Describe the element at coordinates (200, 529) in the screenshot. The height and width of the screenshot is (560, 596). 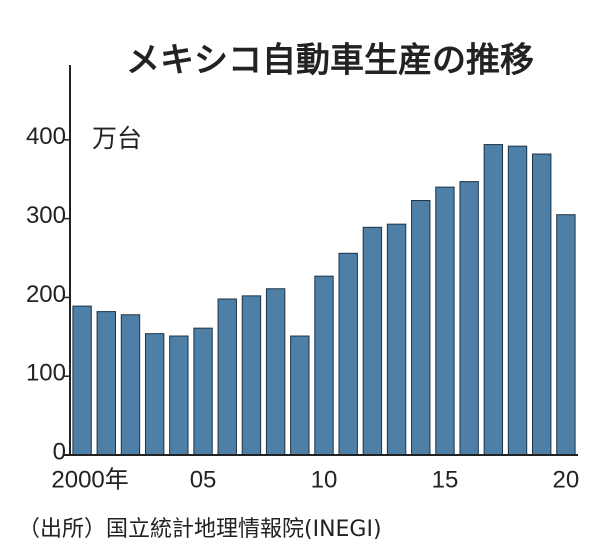
I see `source-note: （出所）国立統計地理情報院(INEGI)` at that location.